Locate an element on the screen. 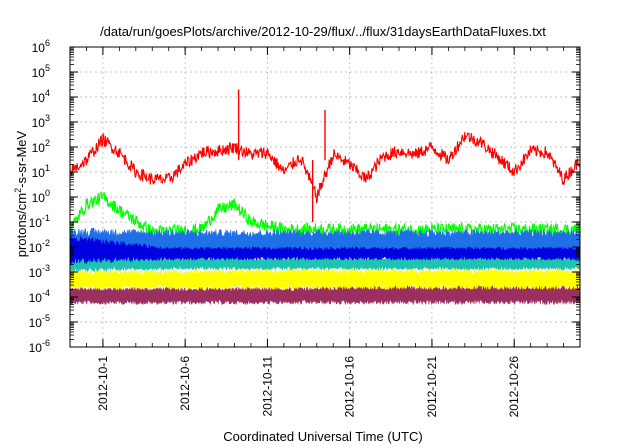 The height and width of the screenshot is (448, 640). y-tick-label-exponent: 0 is located at coordinates (47, 193).